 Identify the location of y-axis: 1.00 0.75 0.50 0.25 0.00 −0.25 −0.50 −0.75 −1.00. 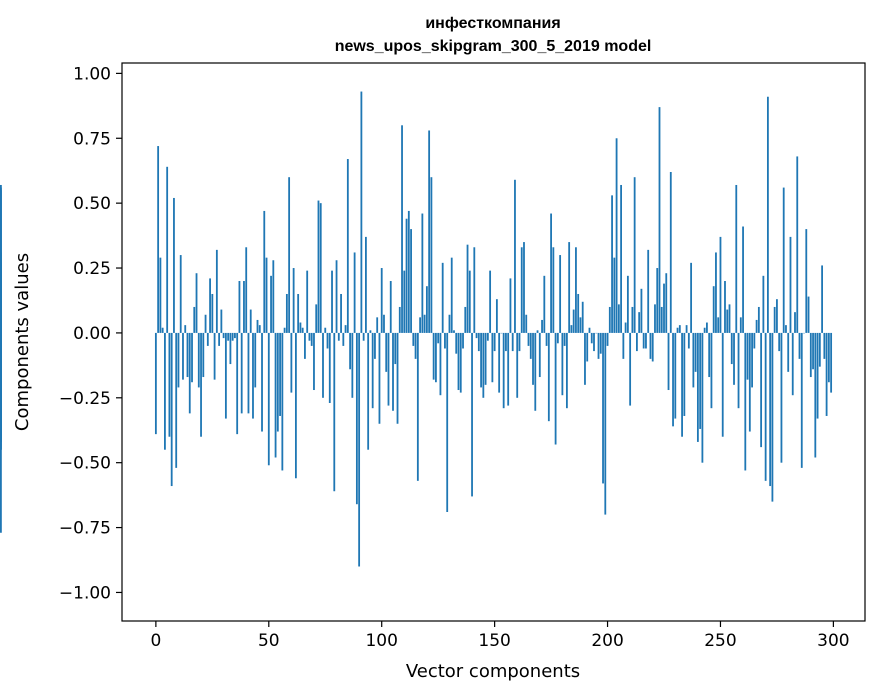
(90, 333).